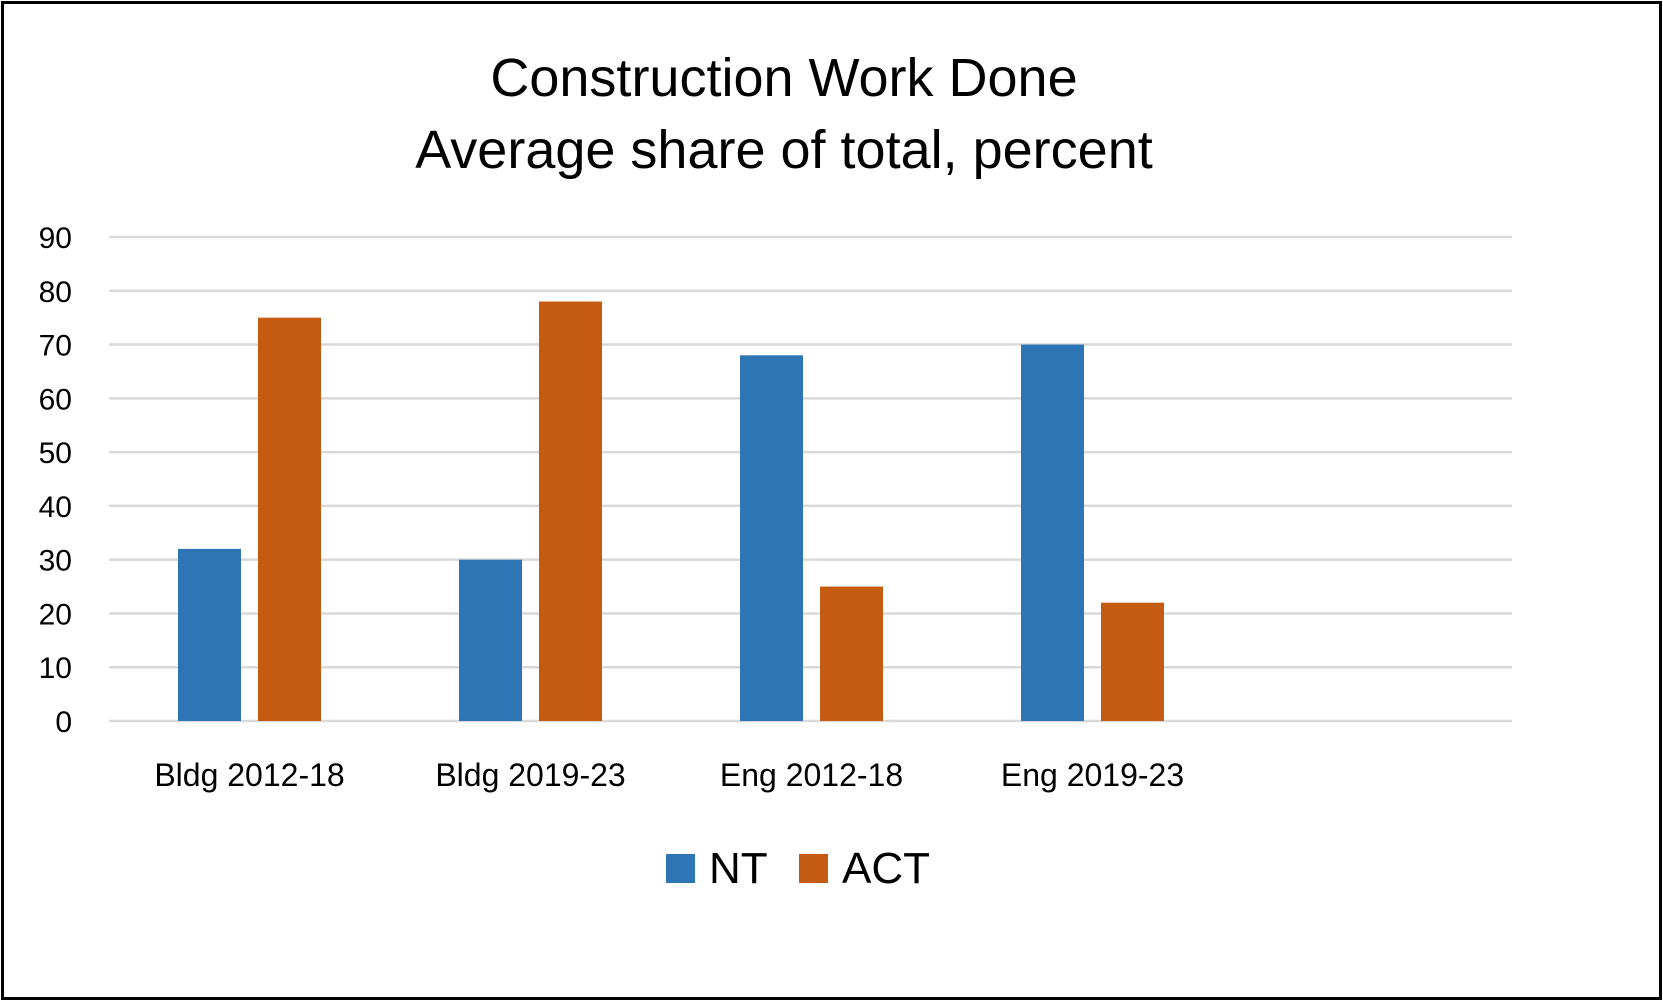 This screenshot has width=1663, height=1003. Describe the element at coordinates (783, 78) in the screenshot. I see `chart-title: Construction Work Done` at that location.